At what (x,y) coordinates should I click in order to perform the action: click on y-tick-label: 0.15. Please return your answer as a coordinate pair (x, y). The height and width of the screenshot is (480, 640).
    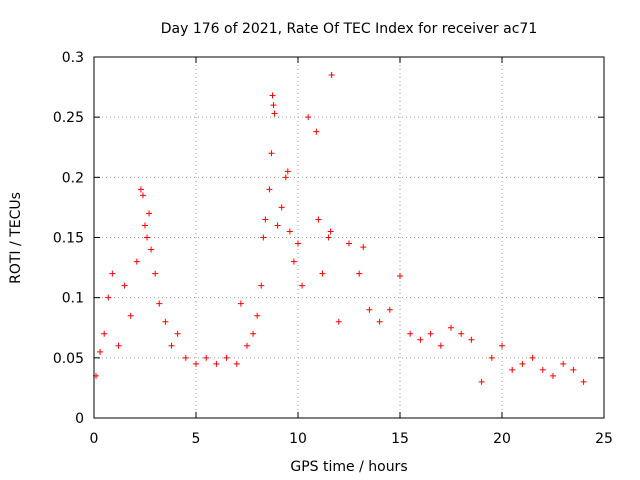
    Looking at the image, I should click on (68, 239).